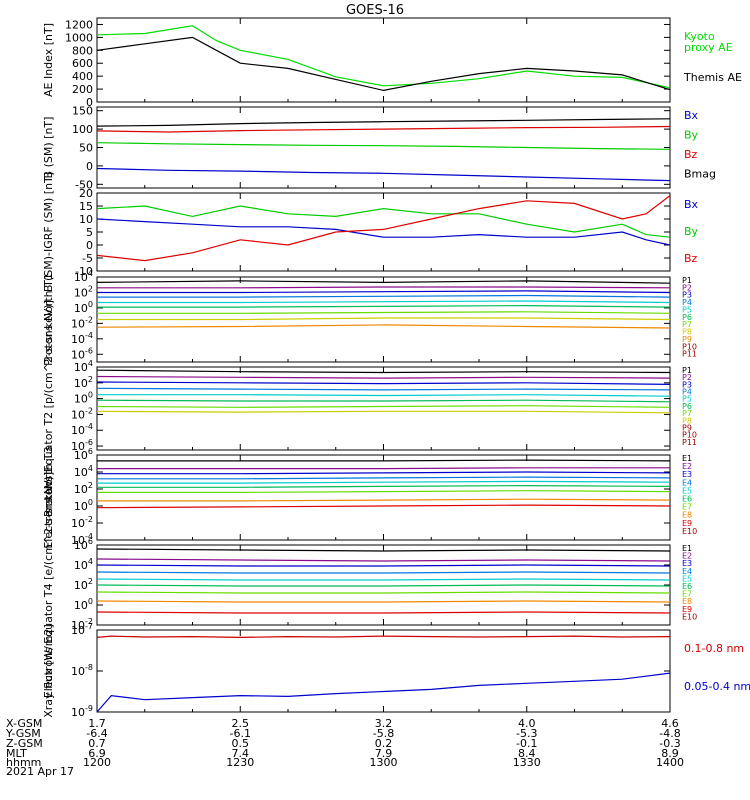 Image resolution: width=750 pixels, height=800 pixels. What do you see at coordinates (86, 219) in the screenshot?
I see `y-tick-label: 10` at bounding box center [86, 219].